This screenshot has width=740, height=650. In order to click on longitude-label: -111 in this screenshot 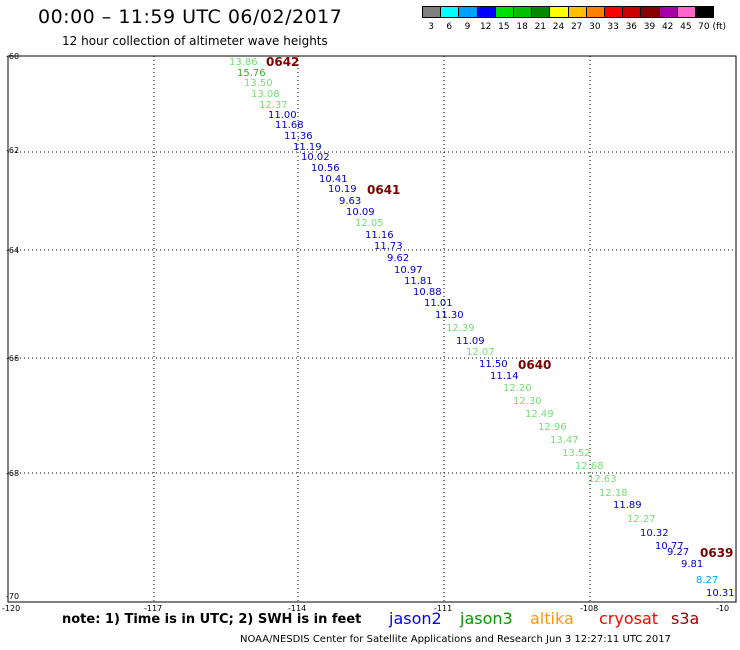, I will do `click(443, 608)`.